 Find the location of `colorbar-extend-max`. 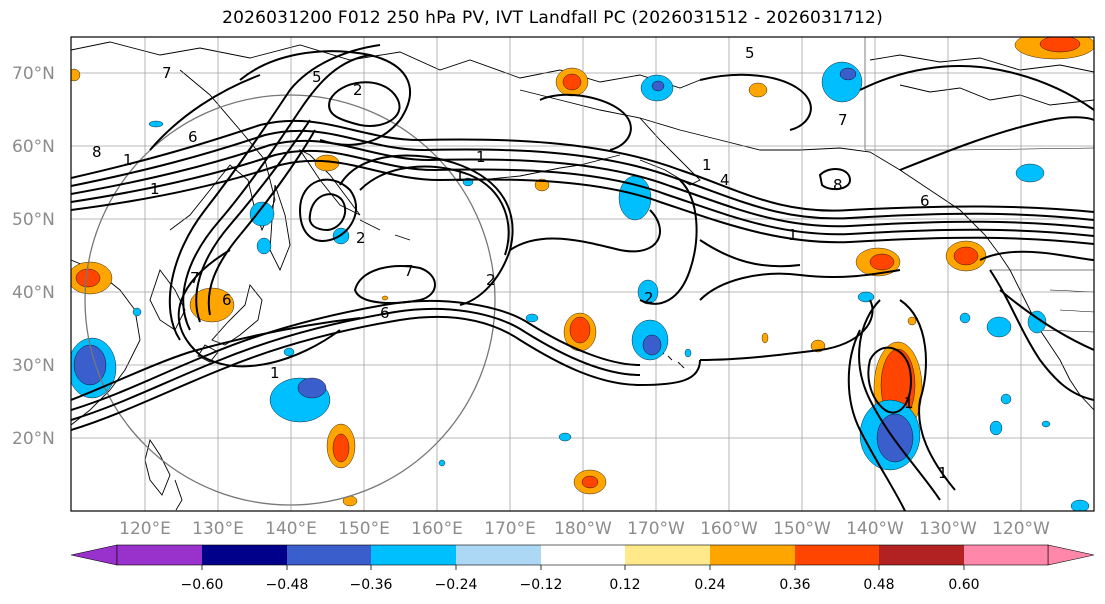

colorbar-extend-max is located at coordinates (1071, 555).